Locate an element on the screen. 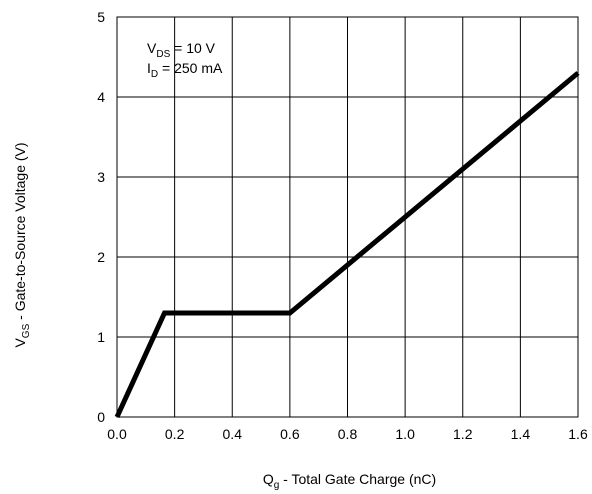  y-tick-labels: 0 1 2 3 4 5 is located at coordinates (101, 217).